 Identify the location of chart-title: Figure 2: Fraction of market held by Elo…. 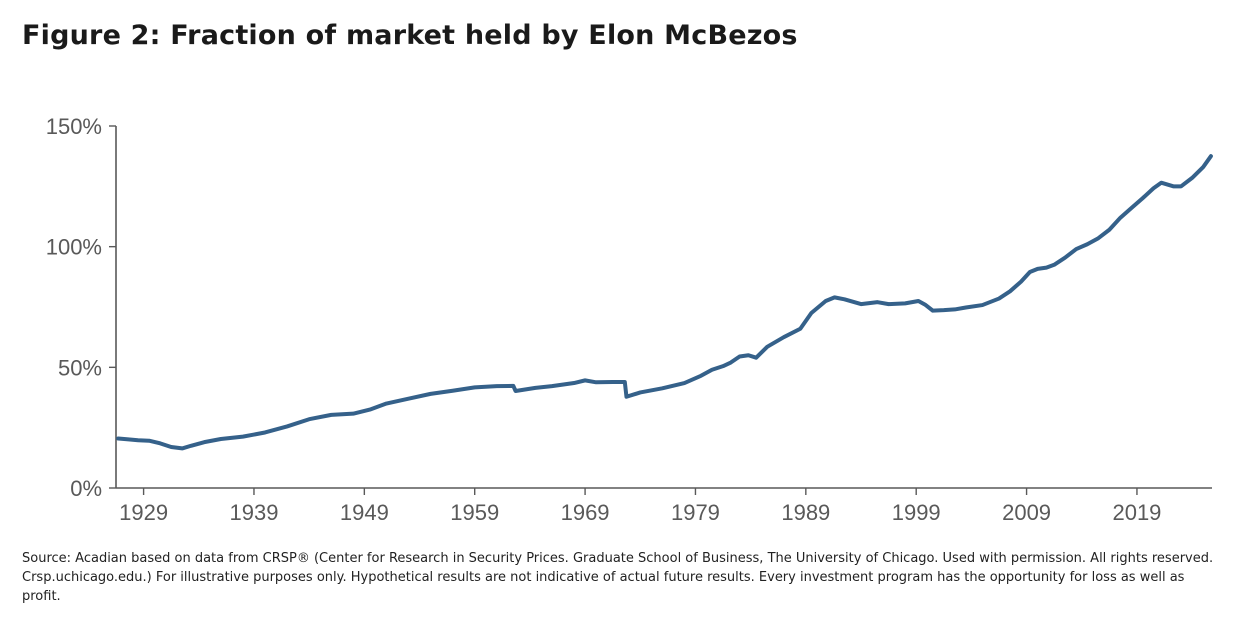
(410, 35).